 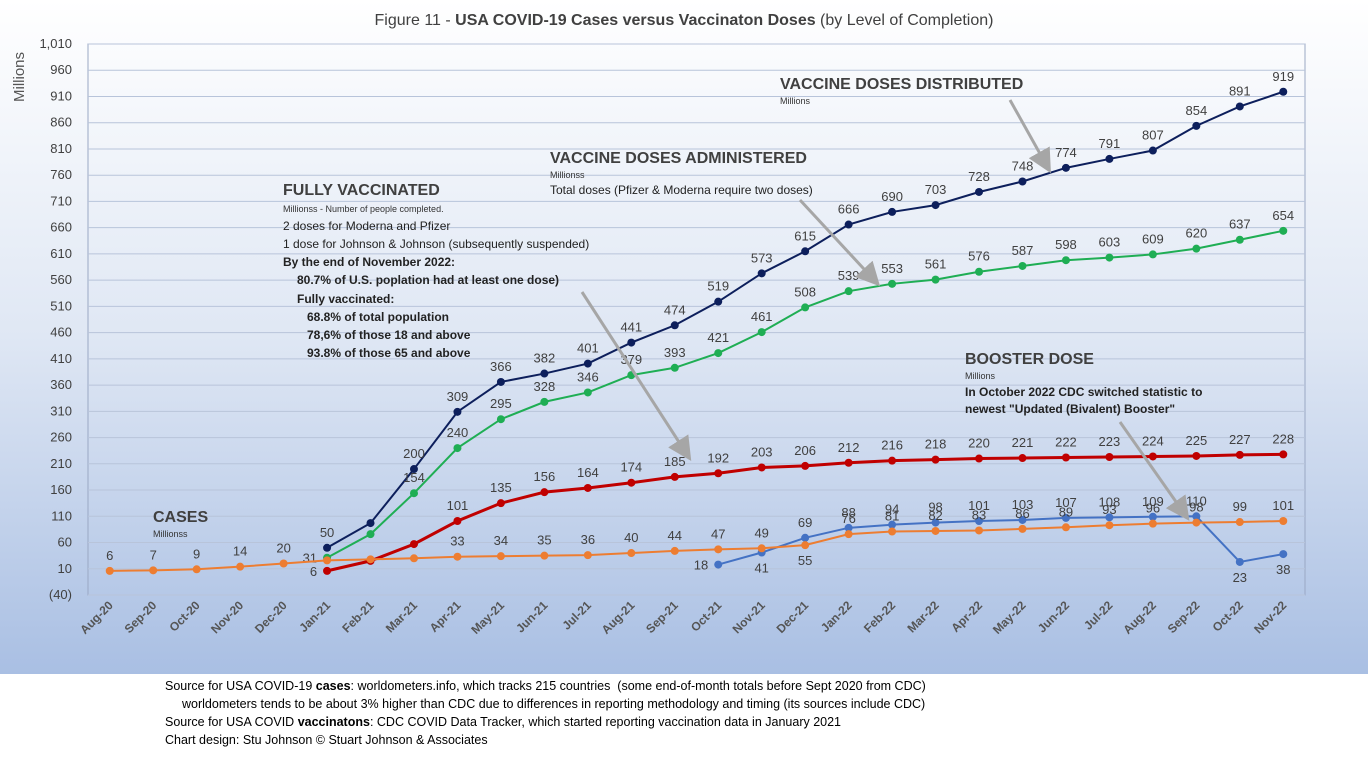 What do you see at coordinates (1240, 506) in the screenshot?
I see `data-label: 99` at bounding box center [1240, 506].